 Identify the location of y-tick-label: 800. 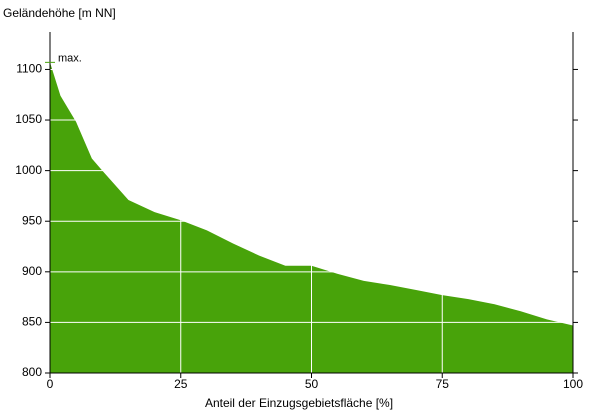
(32, 372).